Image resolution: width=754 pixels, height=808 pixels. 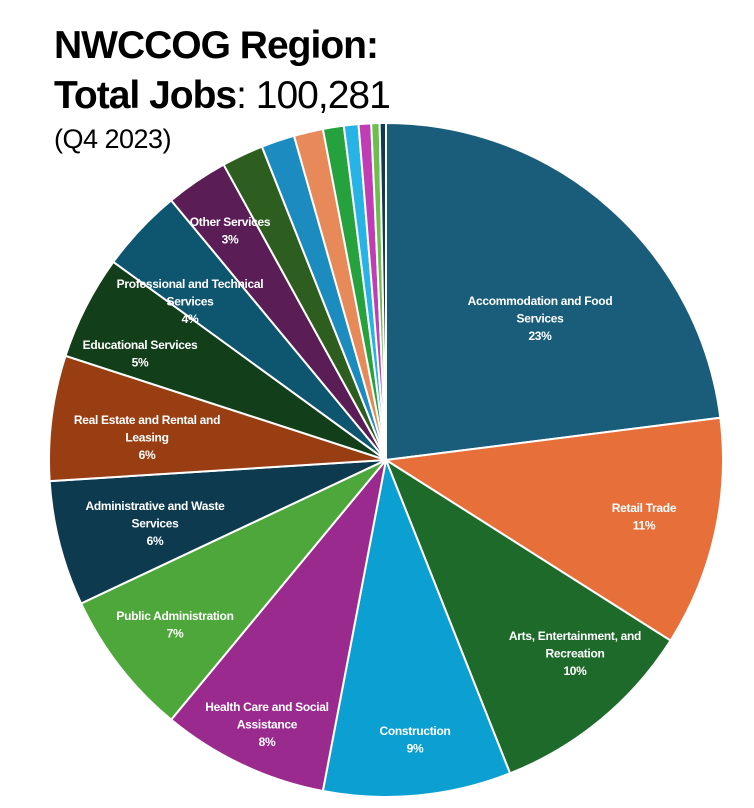 I want to click on data-label: Administrative and Waste Services 6%, so click(x=155, y=523).